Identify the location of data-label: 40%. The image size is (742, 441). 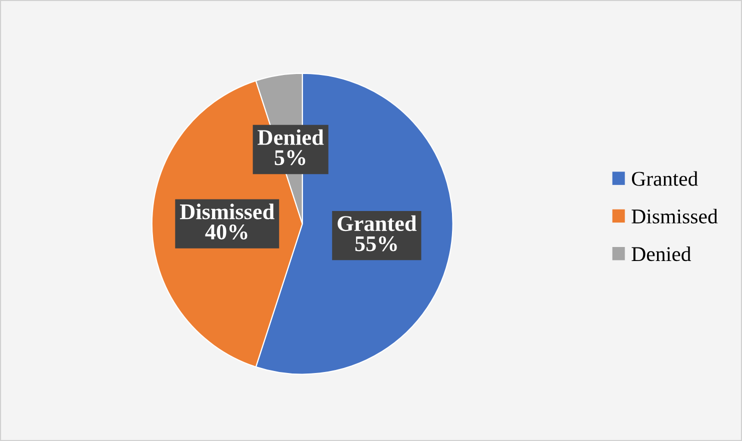
(226, 232).